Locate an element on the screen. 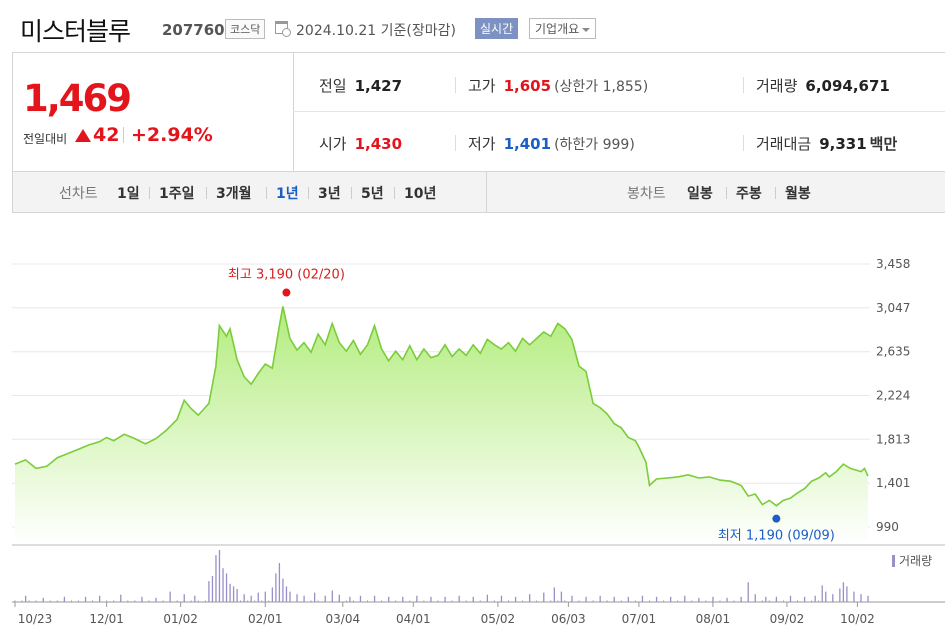 The image size is (945, 644). x-tick-label: 04/01 is located at coordinates (413, 619).